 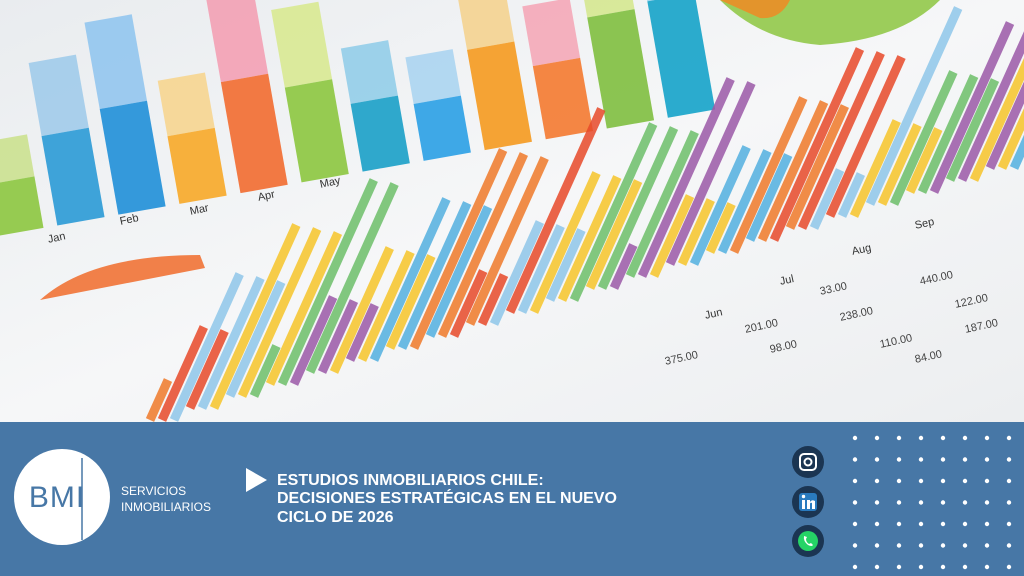 What do you see at coordinates (787, 280) in the screenshot?
I see `month-label: Jul` at bounding box center [787, 280].